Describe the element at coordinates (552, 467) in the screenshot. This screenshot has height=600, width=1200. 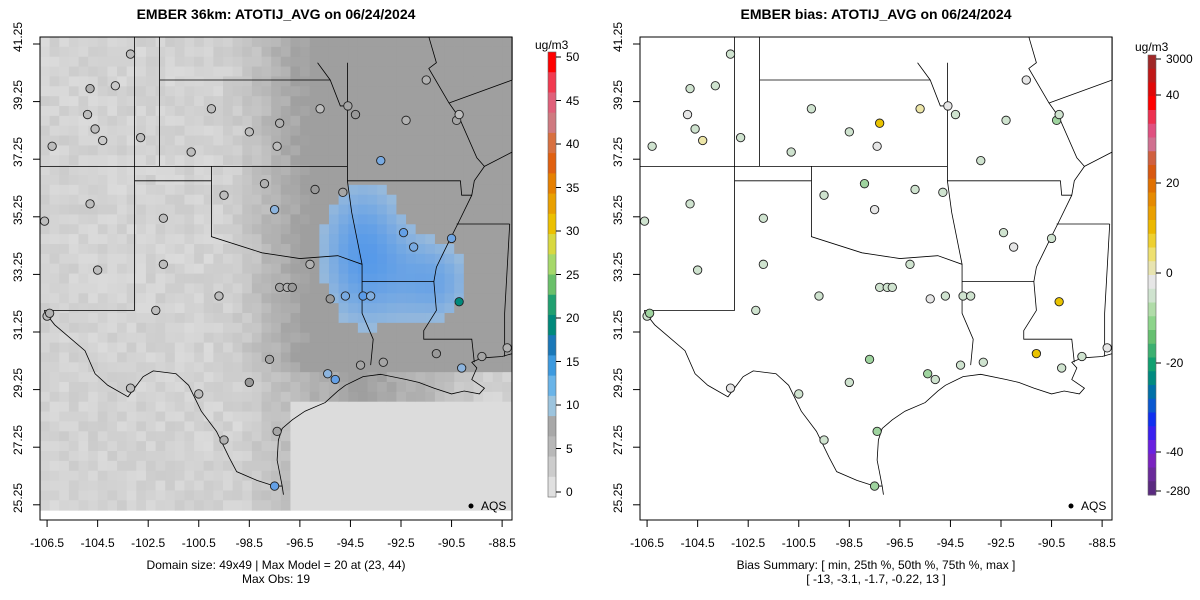
I see `colorbar-segment` at that location.